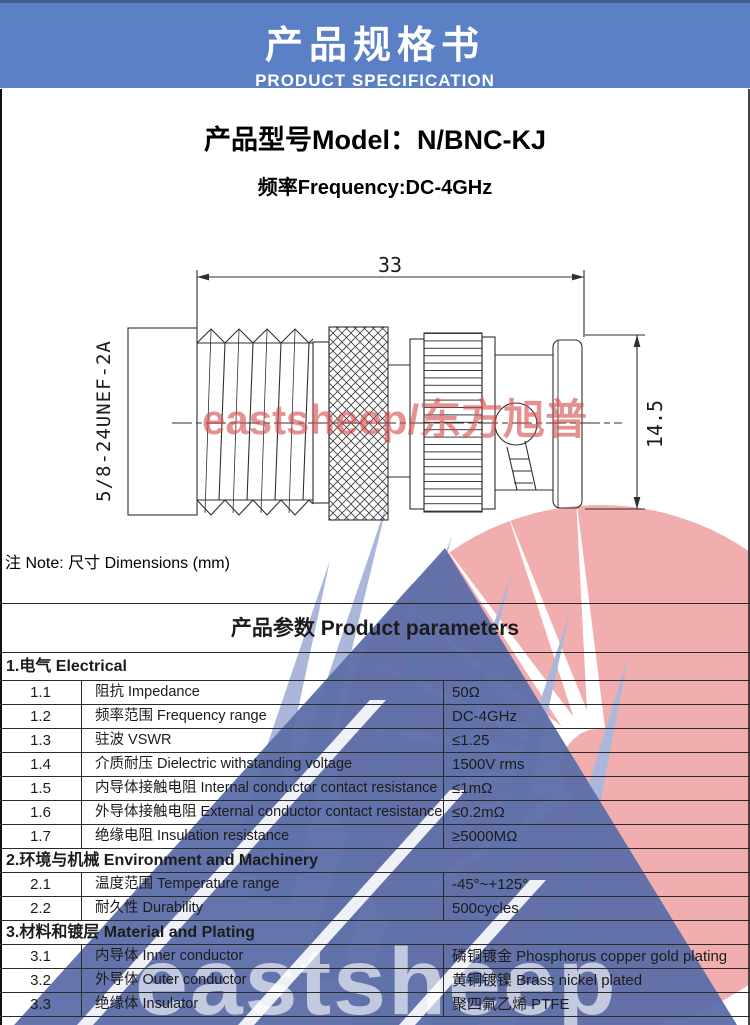 The width and height of the screenshot is (750, 1025). Describe the element at coordinates (262, 884) in the screenshot. I see `cell-name: 温度范围 Temperature range` at that location.